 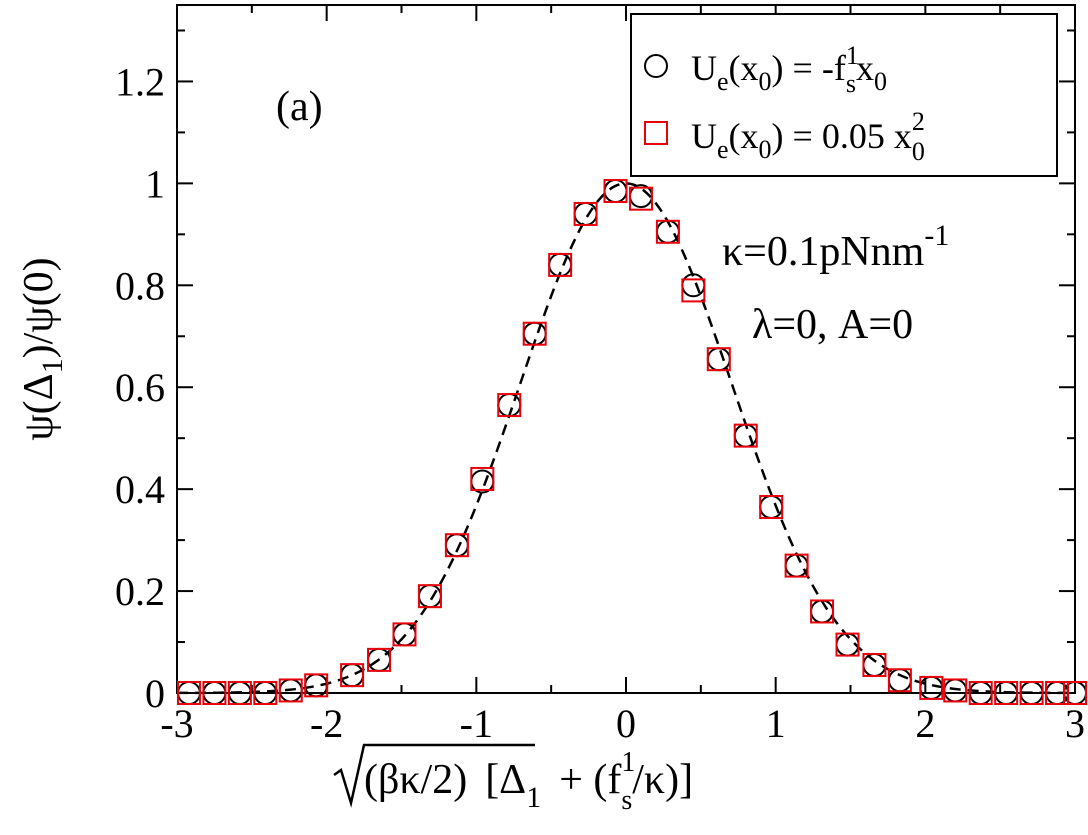 What do you see at coordinates (176, 723) in the screenshot?
I see `x-tick-label: -3` at bounding box center [176, 723].